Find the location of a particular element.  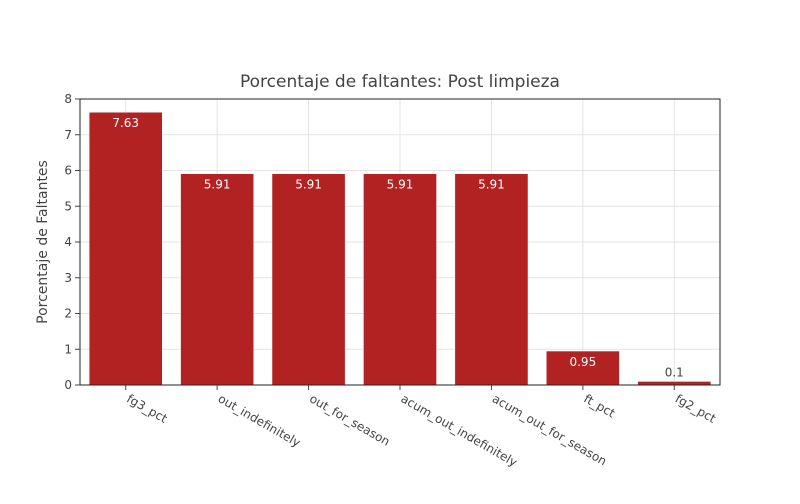

x-tick-label: out_indefinitely is located at coordinates (259, 420).